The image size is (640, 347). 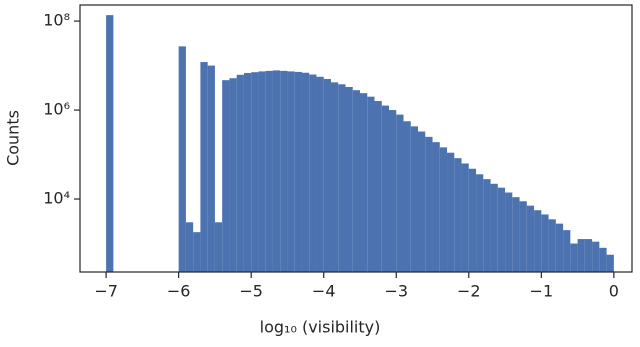 What do you see at coordinates (542, 291) in the screenshot?
I see `x-tick-label: −1` at bounding box center [542, 291].